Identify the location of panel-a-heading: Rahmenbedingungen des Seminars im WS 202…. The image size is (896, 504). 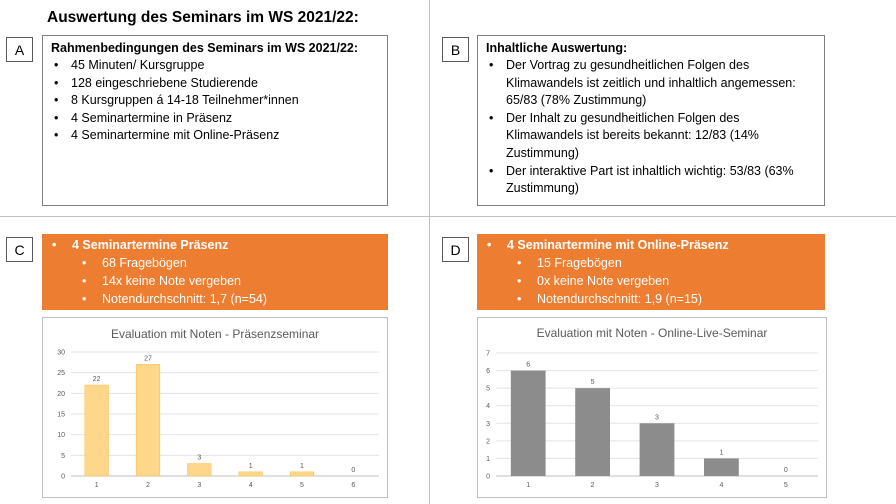
(205, 48).